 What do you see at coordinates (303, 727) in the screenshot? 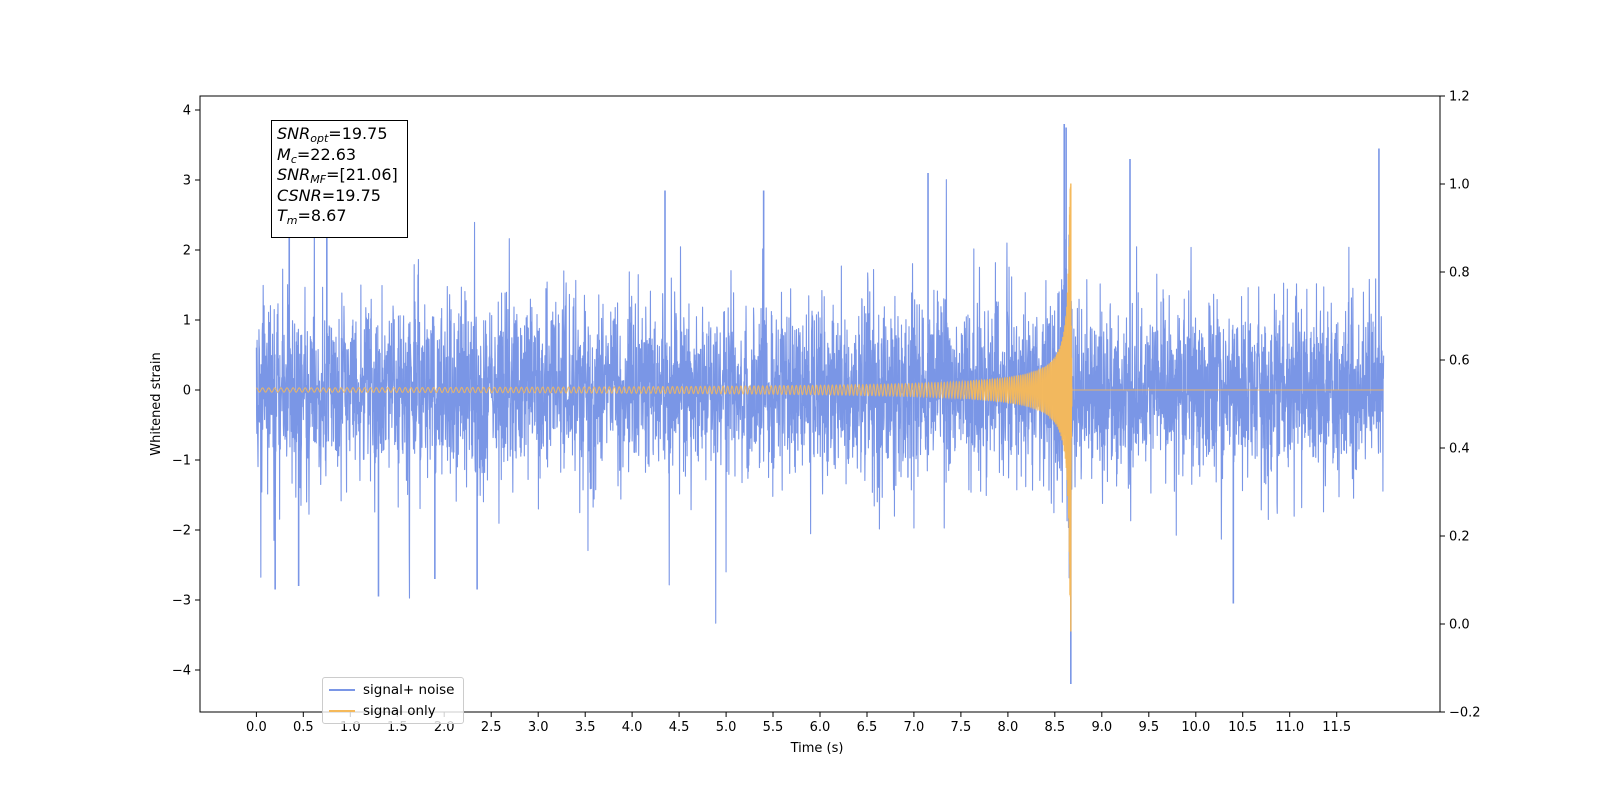
I see `x-tick-label: 0.5` at bounding box center [303, 727].